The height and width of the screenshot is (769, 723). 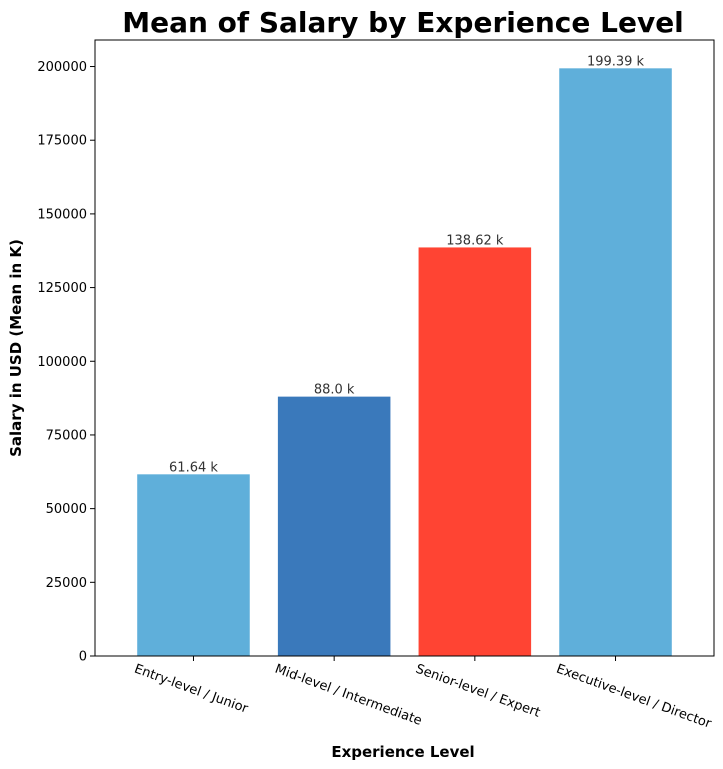 What do you see at coordinates (62, 288) in the screenshot?
I see `y-tick-label-5: 125000` at bounding box center [62, 288].